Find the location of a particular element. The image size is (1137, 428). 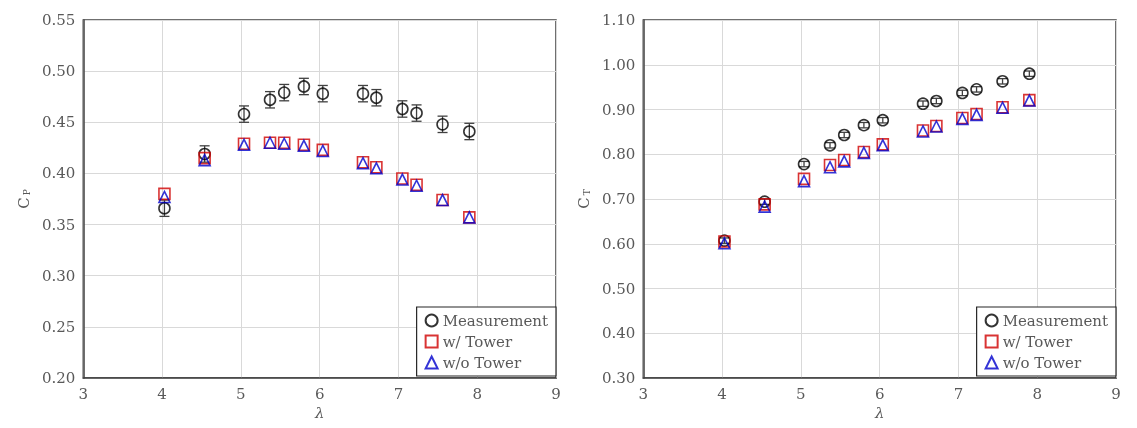

y-tick-label: 0.70 is located at coordinates (618, 199).